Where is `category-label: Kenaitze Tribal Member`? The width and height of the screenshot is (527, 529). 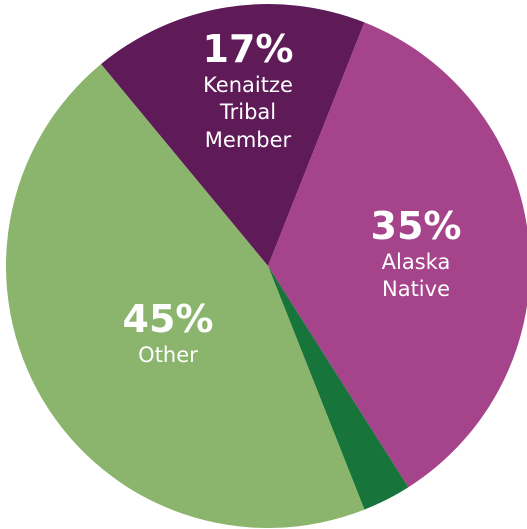 category-label: Kenaitze Tribal Member is located at coordinates (248, 112).